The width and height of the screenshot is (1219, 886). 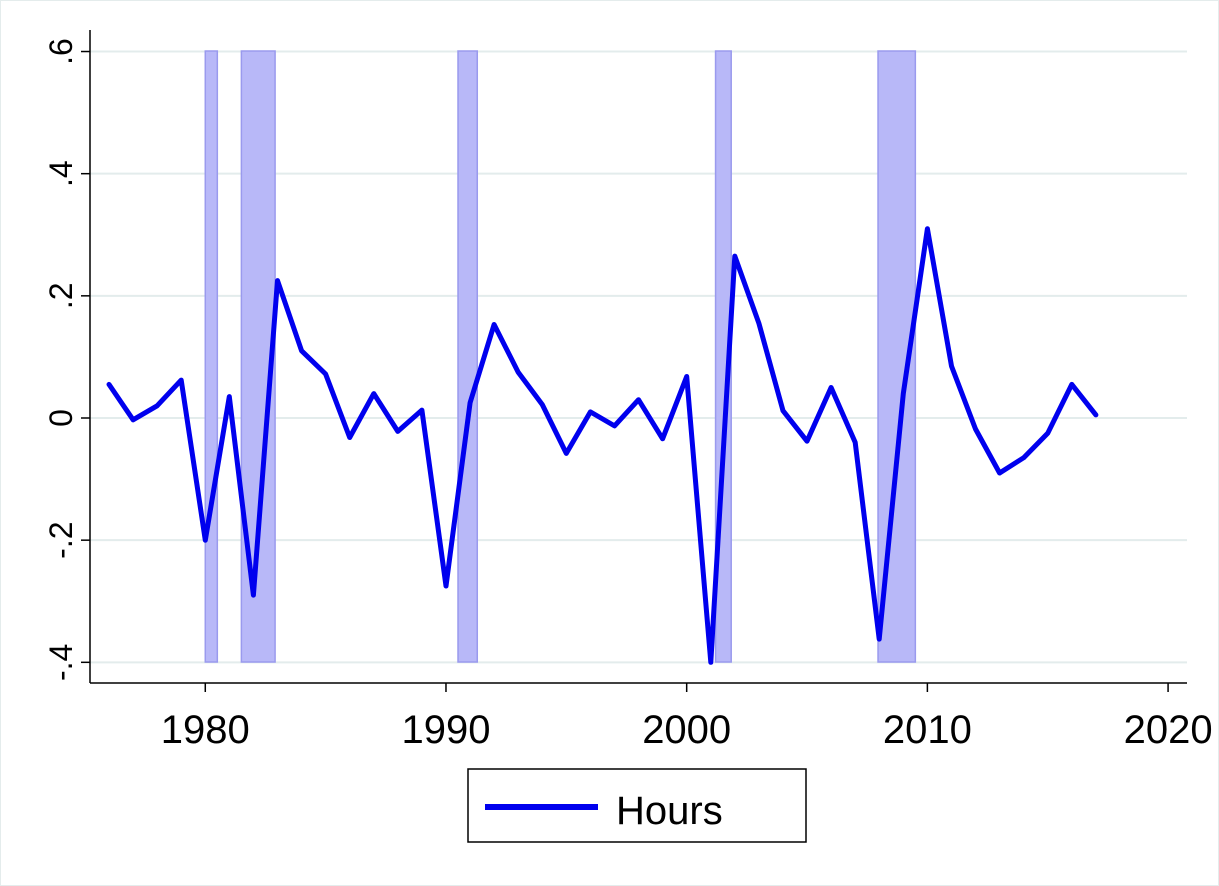 I want to click on y-tick-label-2: 0, so click(x=61, y=418).